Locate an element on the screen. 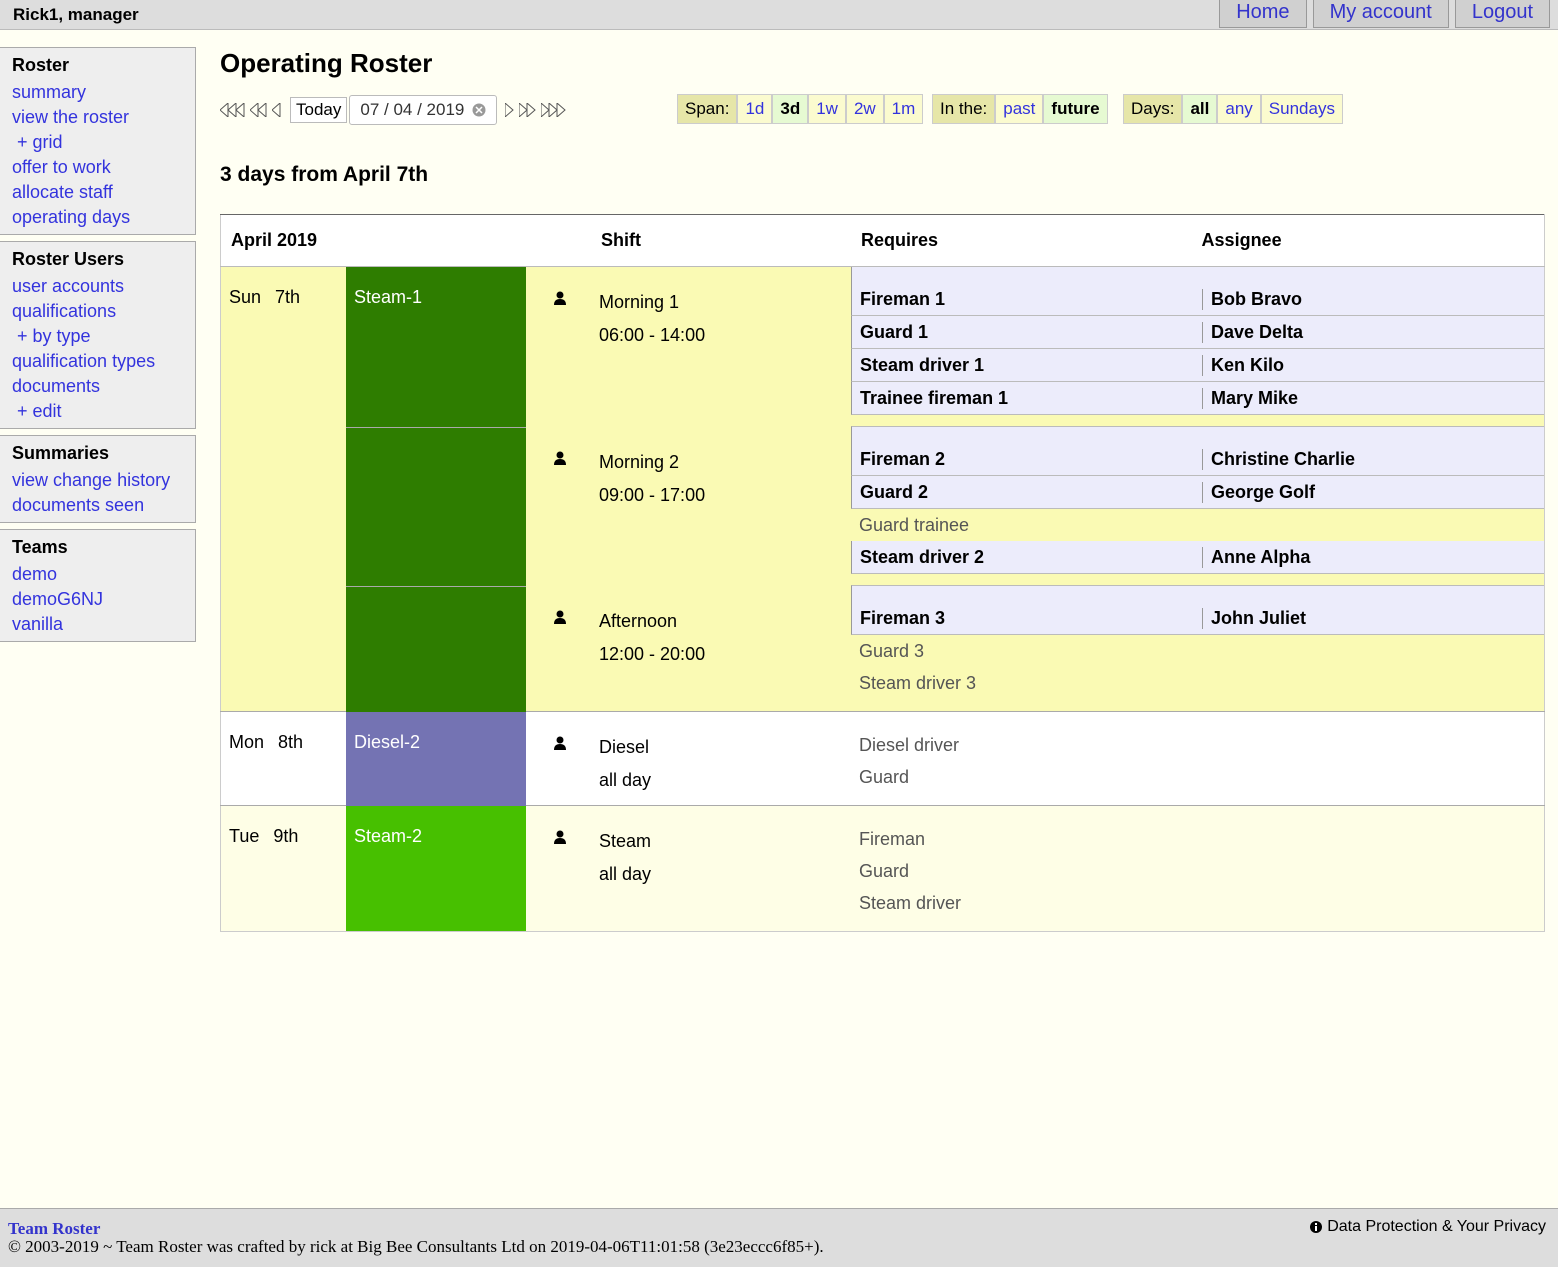 The width and height of the screenshot is (1558, 1267). next-button is located at coordinates (510, 110).